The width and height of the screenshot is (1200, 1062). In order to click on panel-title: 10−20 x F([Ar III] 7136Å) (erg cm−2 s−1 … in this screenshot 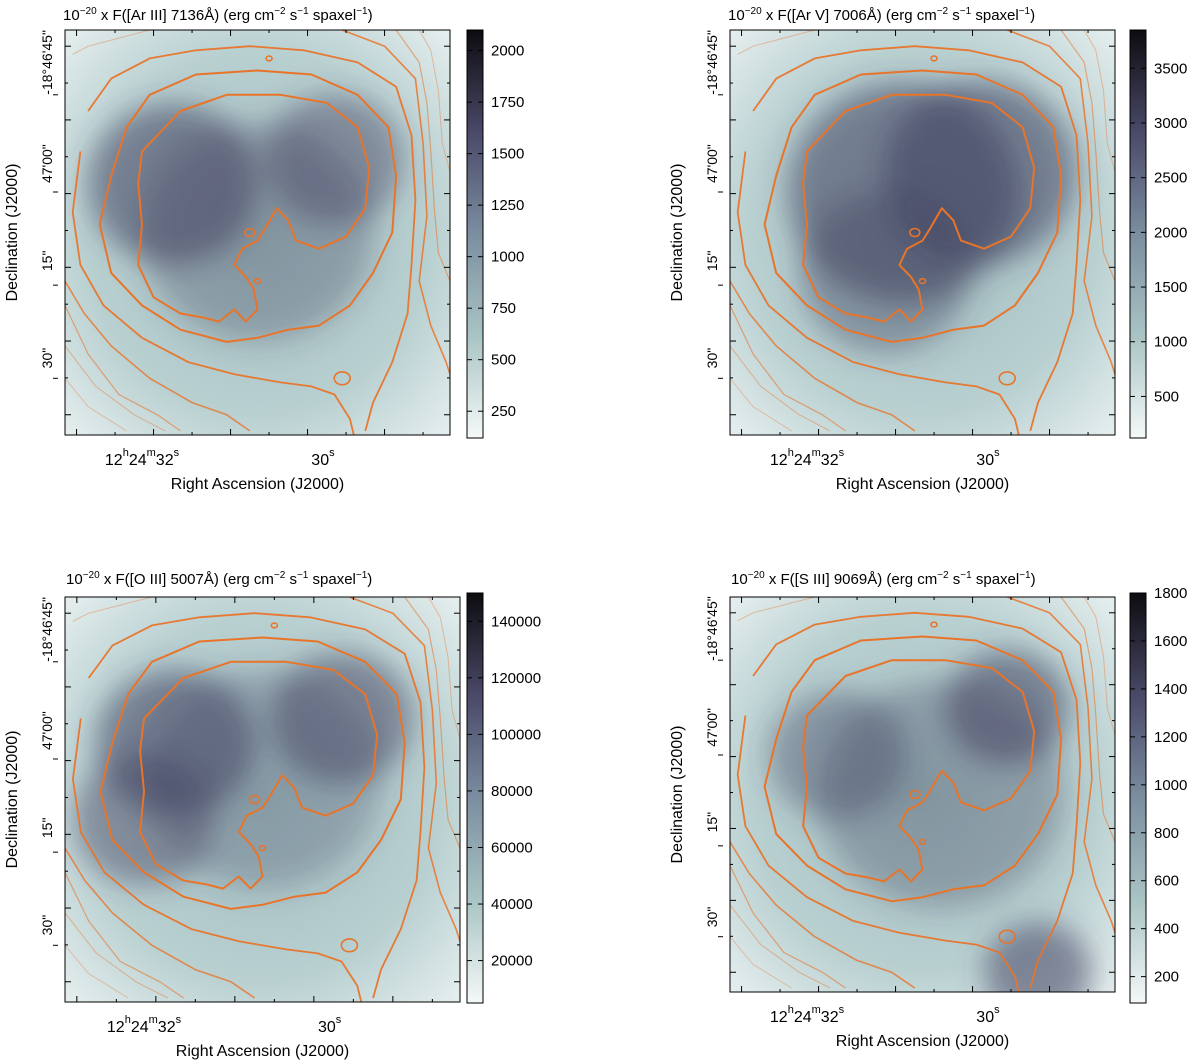, I will do `click(218, 15)`.